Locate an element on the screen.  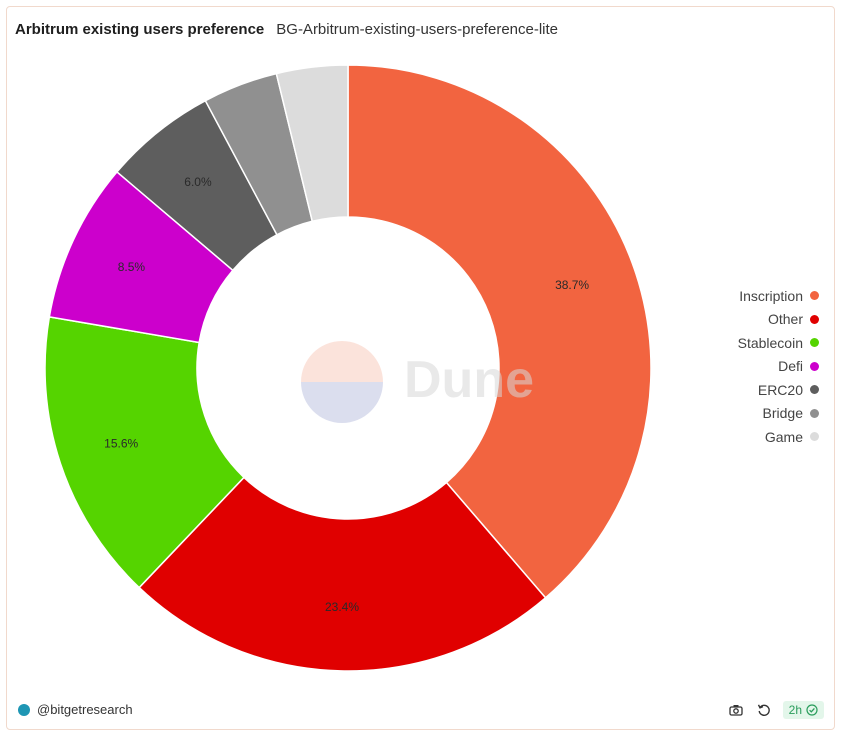
refresh-icon is located at coordinates (764, 710).